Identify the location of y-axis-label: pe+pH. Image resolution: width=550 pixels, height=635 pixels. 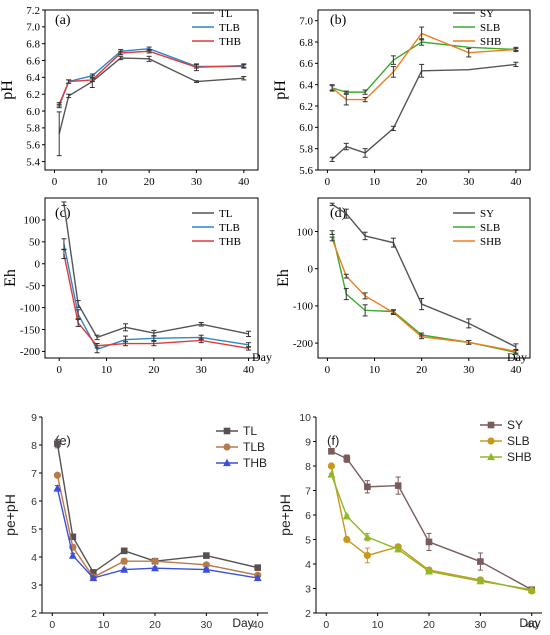
(285, 515).